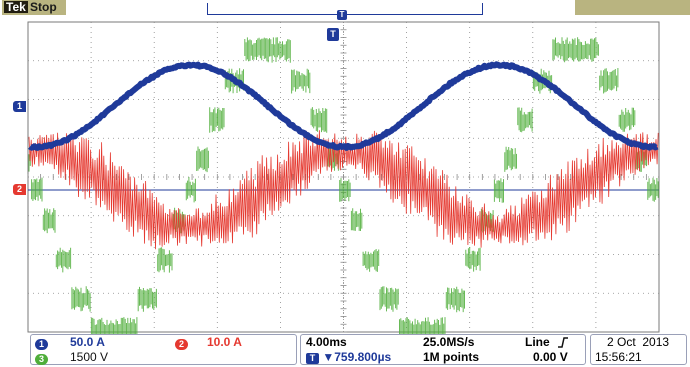 This screenshot has height=367, width=690. What do you see at coordinates (550, 357) in the screenshot?
I see `trigger-level: 0.00 V` at bounding box center [550, 357].